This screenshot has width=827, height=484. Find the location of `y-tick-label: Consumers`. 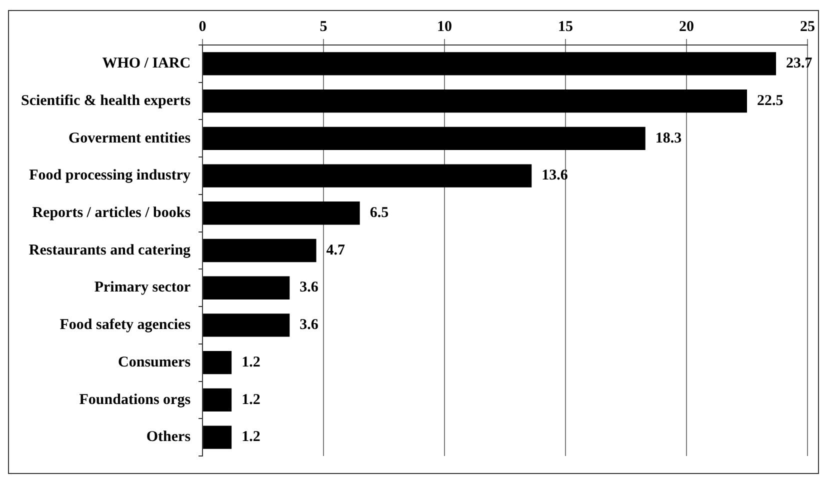

y-tick-label: Consumers is located at coordinates (154, 362).